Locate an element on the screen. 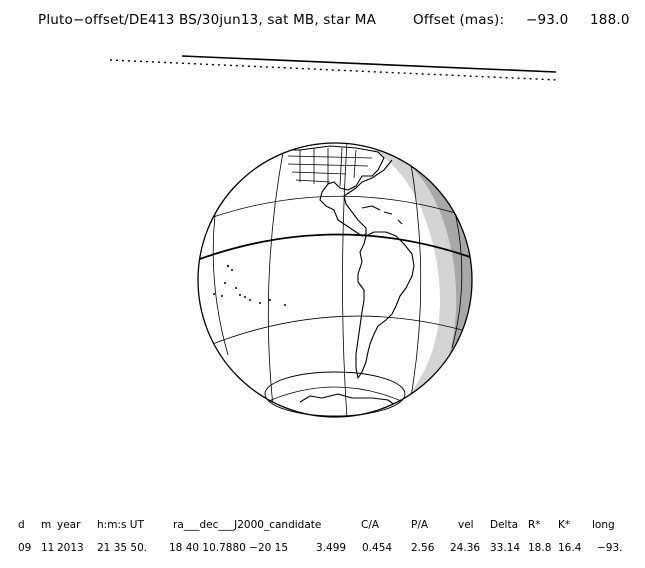 This screenshot has width=645, height=568. value-month: 11 is located at coordinates (48, 548).